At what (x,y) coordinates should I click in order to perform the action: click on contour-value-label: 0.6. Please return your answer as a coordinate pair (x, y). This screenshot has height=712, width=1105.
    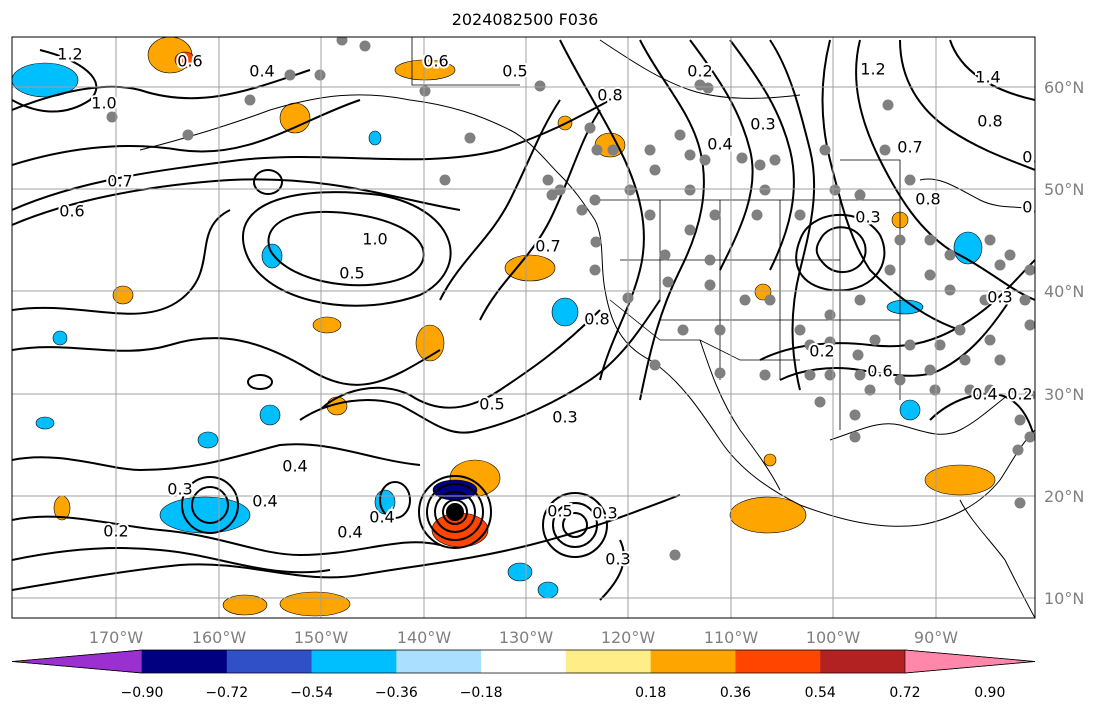
    Looking at the image, I should click on (189, 61).